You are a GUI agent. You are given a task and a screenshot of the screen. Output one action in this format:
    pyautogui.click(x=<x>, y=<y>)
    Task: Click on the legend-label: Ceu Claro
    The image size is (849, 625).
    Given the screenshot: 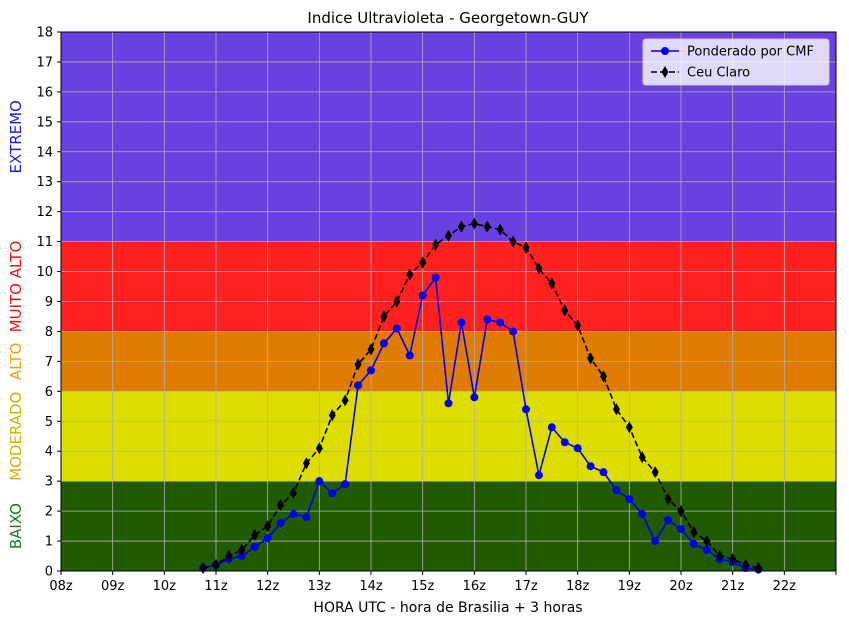 What is the action you would take?
    pyautogui.click(x=718, y=73)
    